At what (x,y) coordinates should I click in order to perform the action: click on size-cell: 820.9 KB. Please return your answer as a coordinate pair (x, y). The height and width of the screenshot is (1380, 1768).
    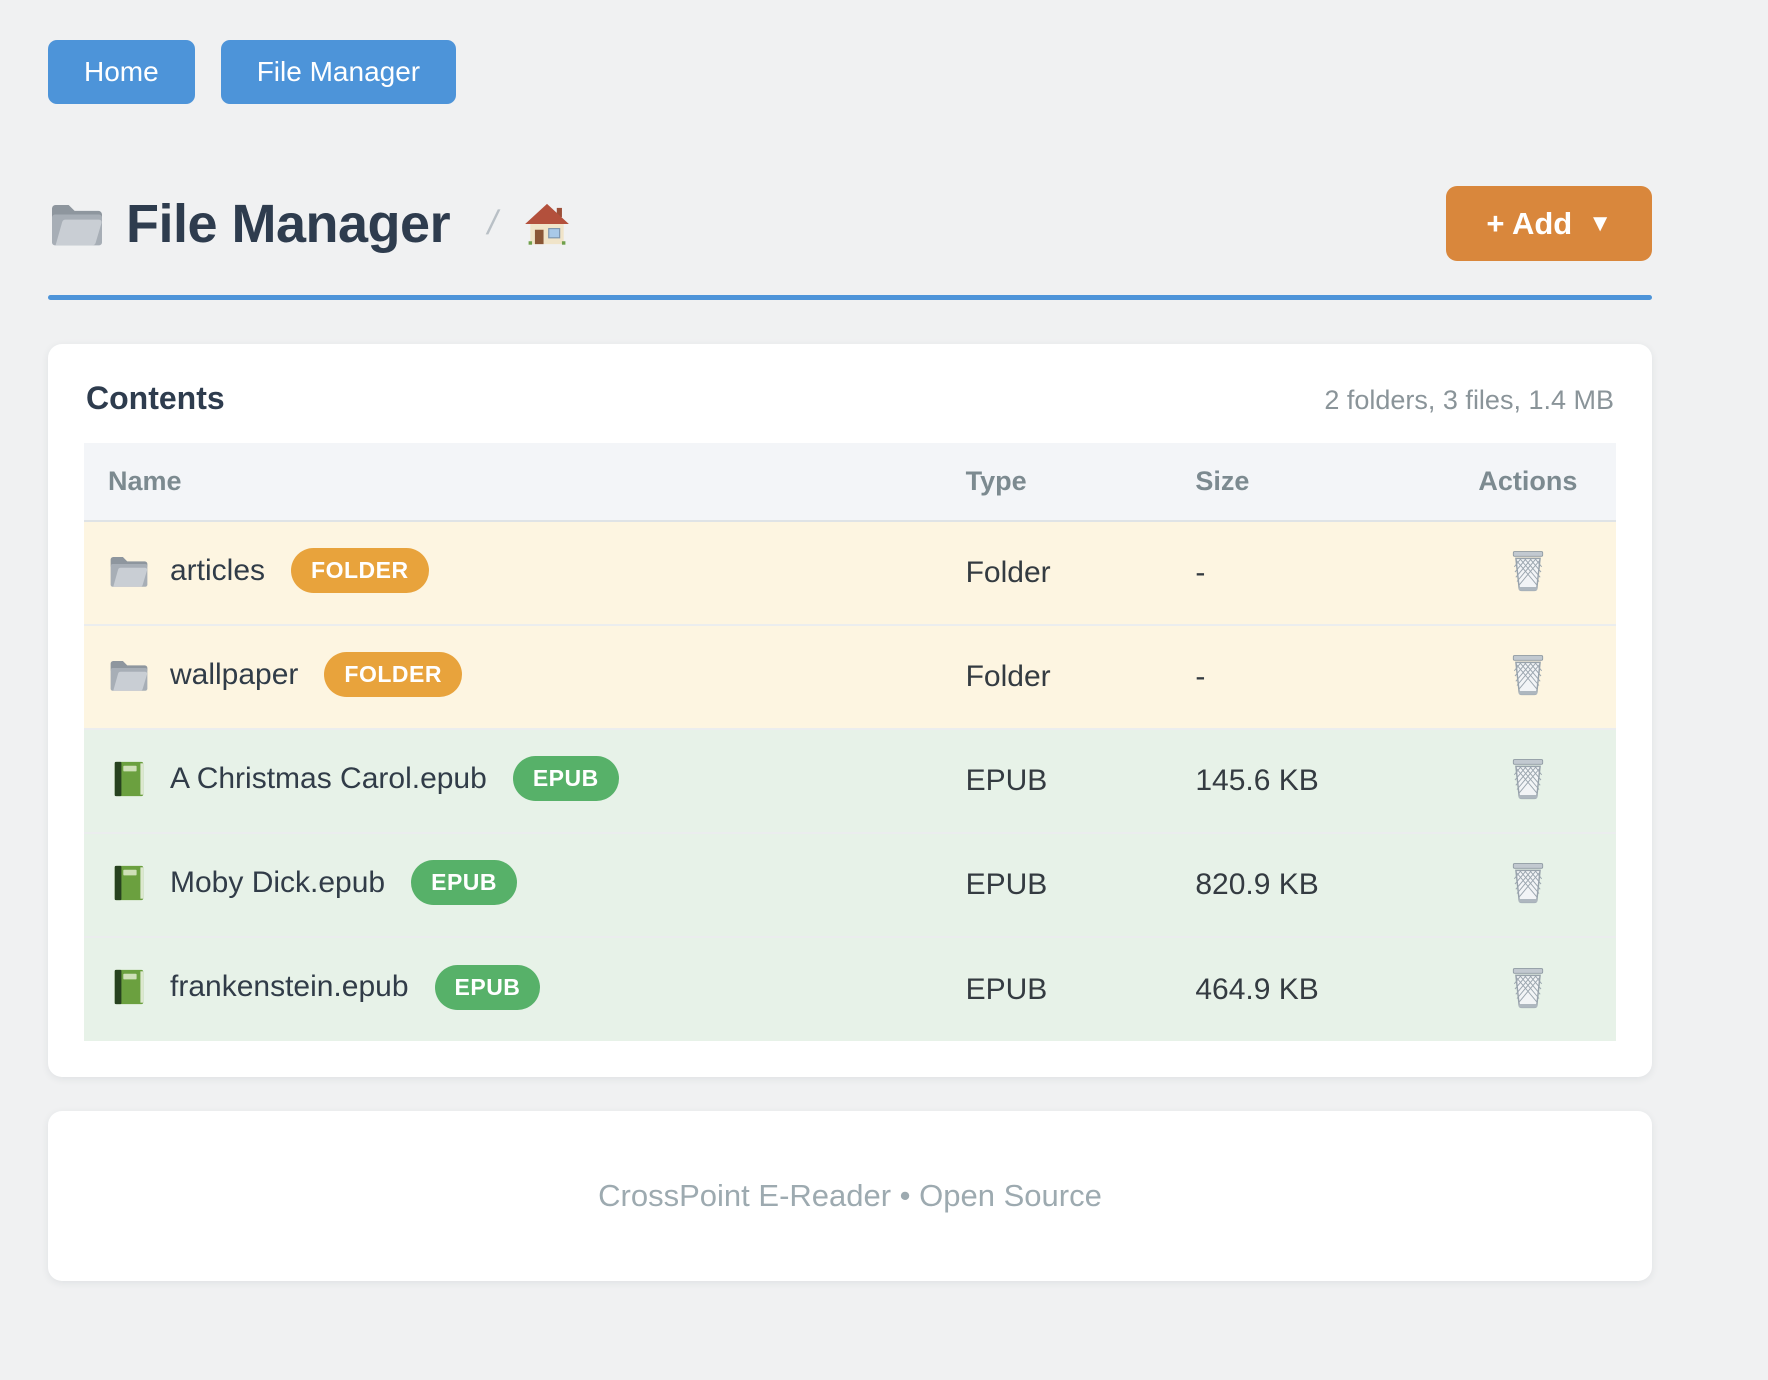
    Looking at the image, I should click on (1257, 884).